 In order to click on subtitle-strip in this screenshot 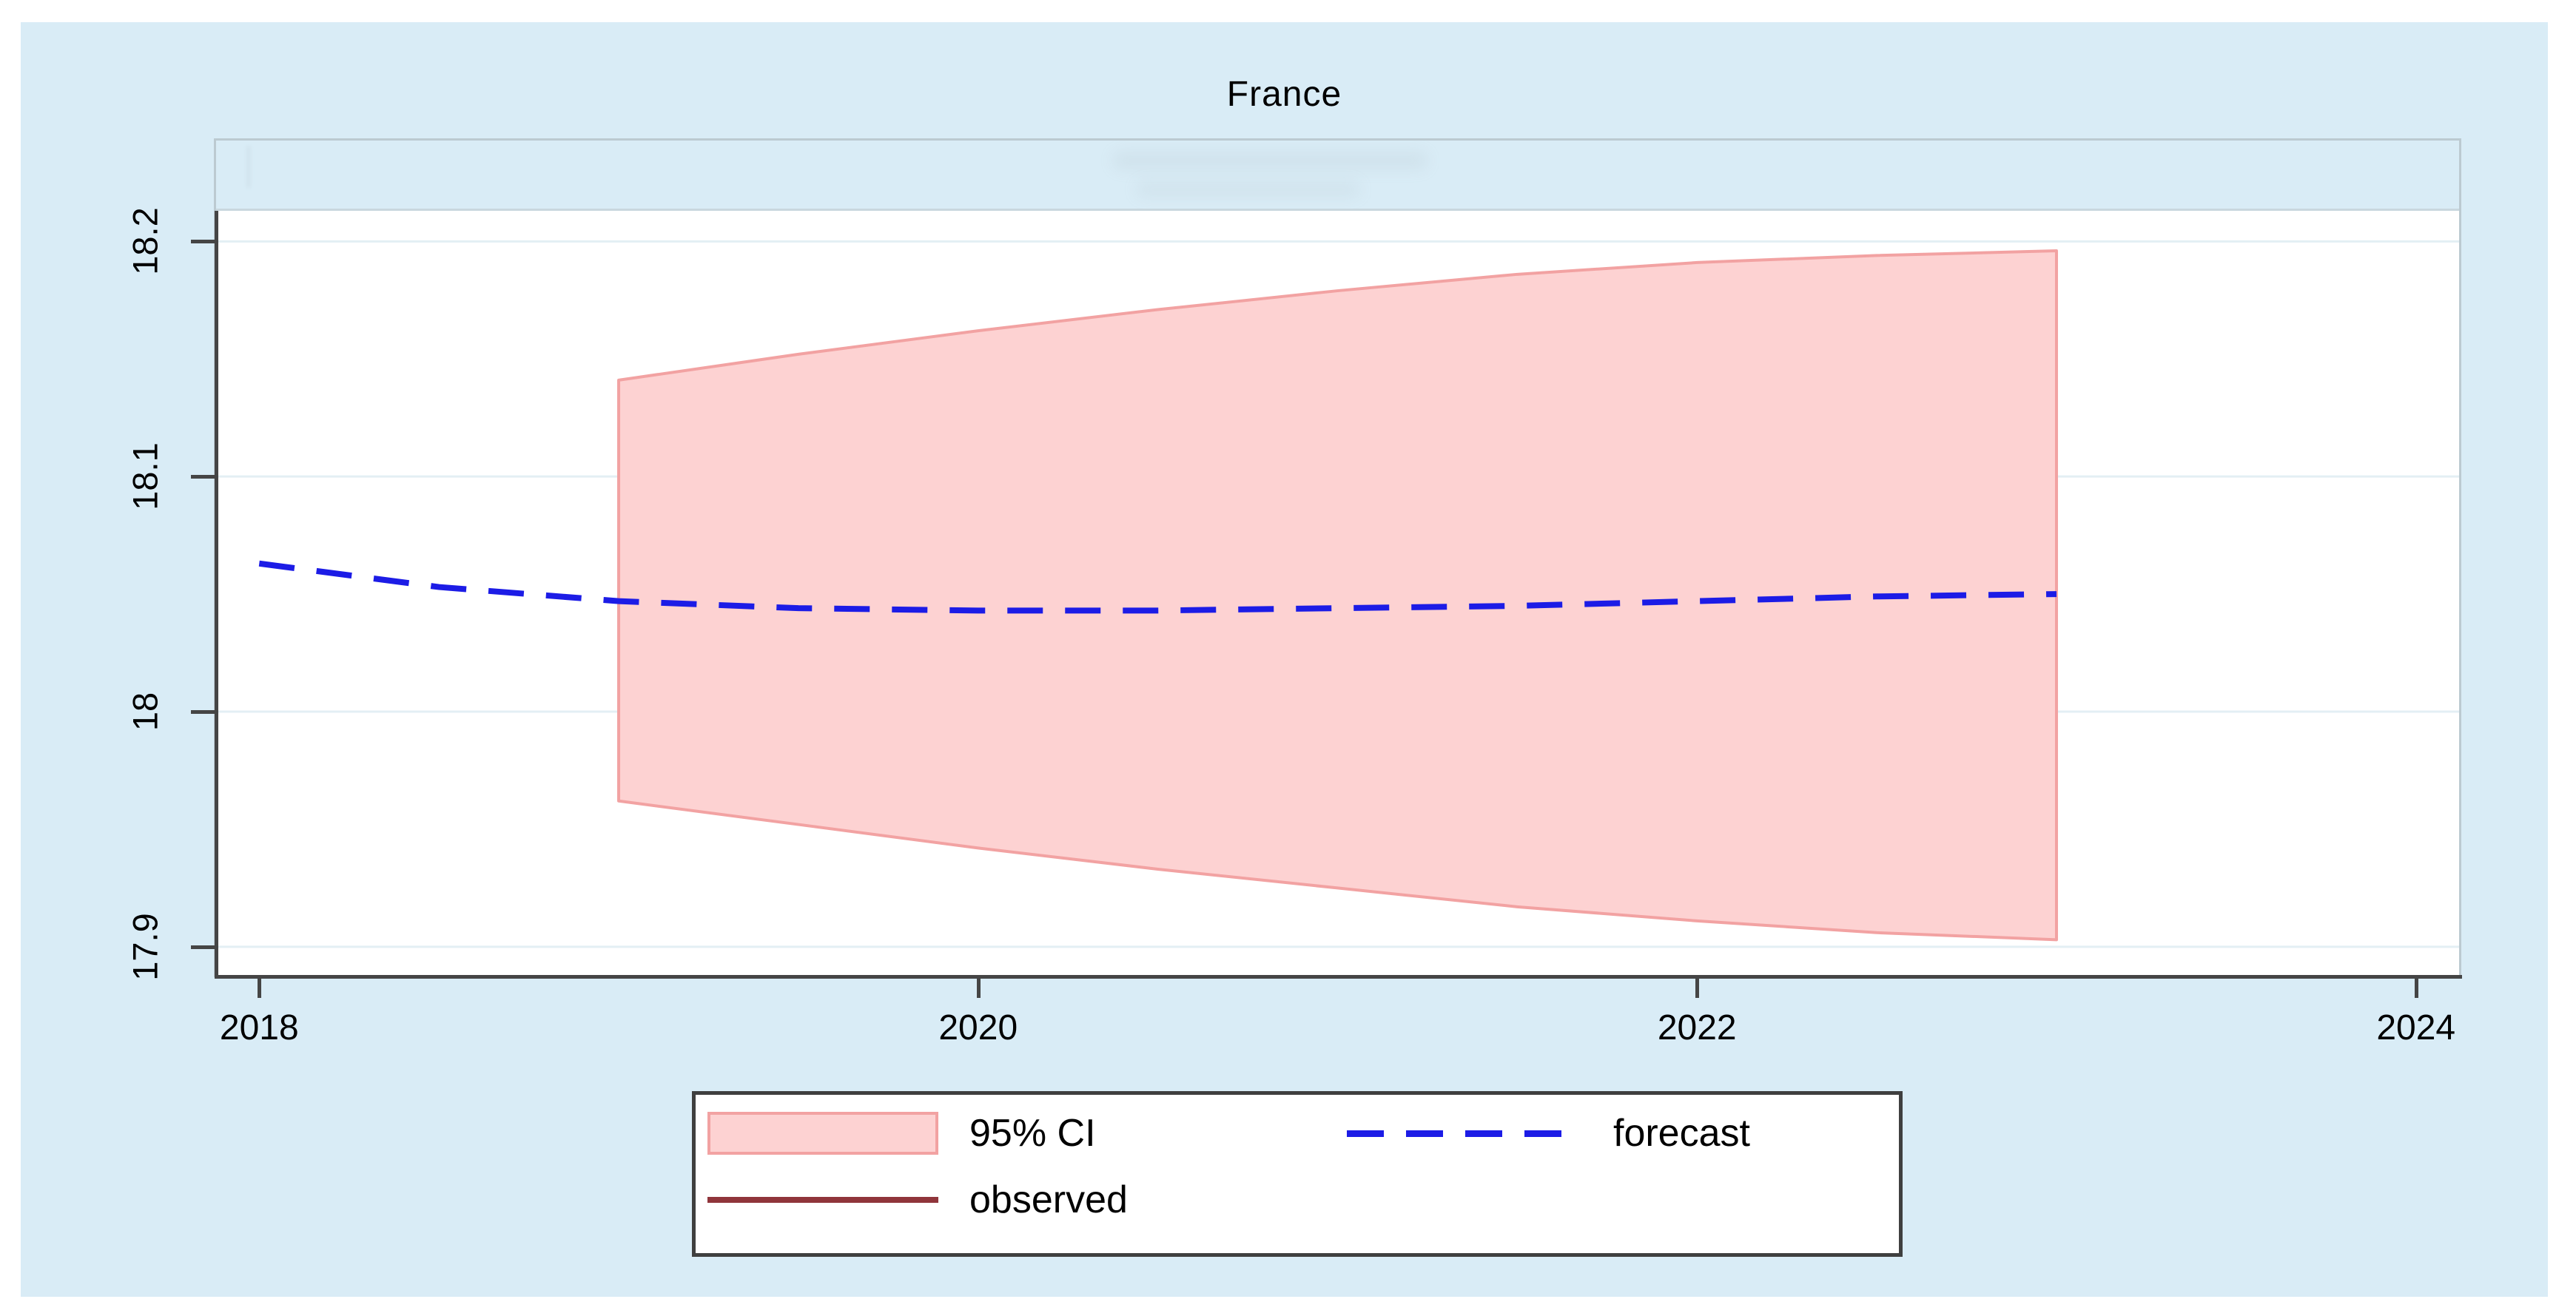, I will do `click(1337, 176)`.